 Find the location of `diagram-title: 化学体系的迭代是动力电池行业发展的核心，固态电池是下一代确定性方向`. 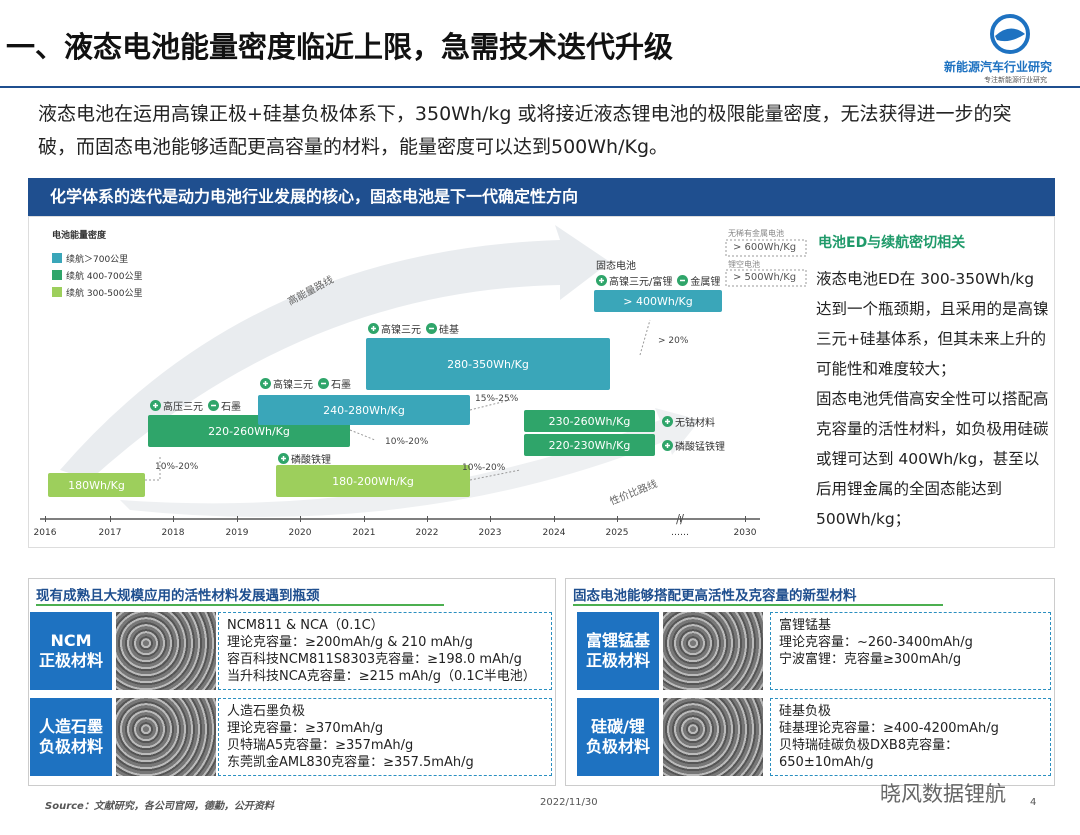

diagram-title: 化学体系的迭代是动力电池行业发展的核心，固态电池是下一代确定性方向 is located at coordinates (541, 197).